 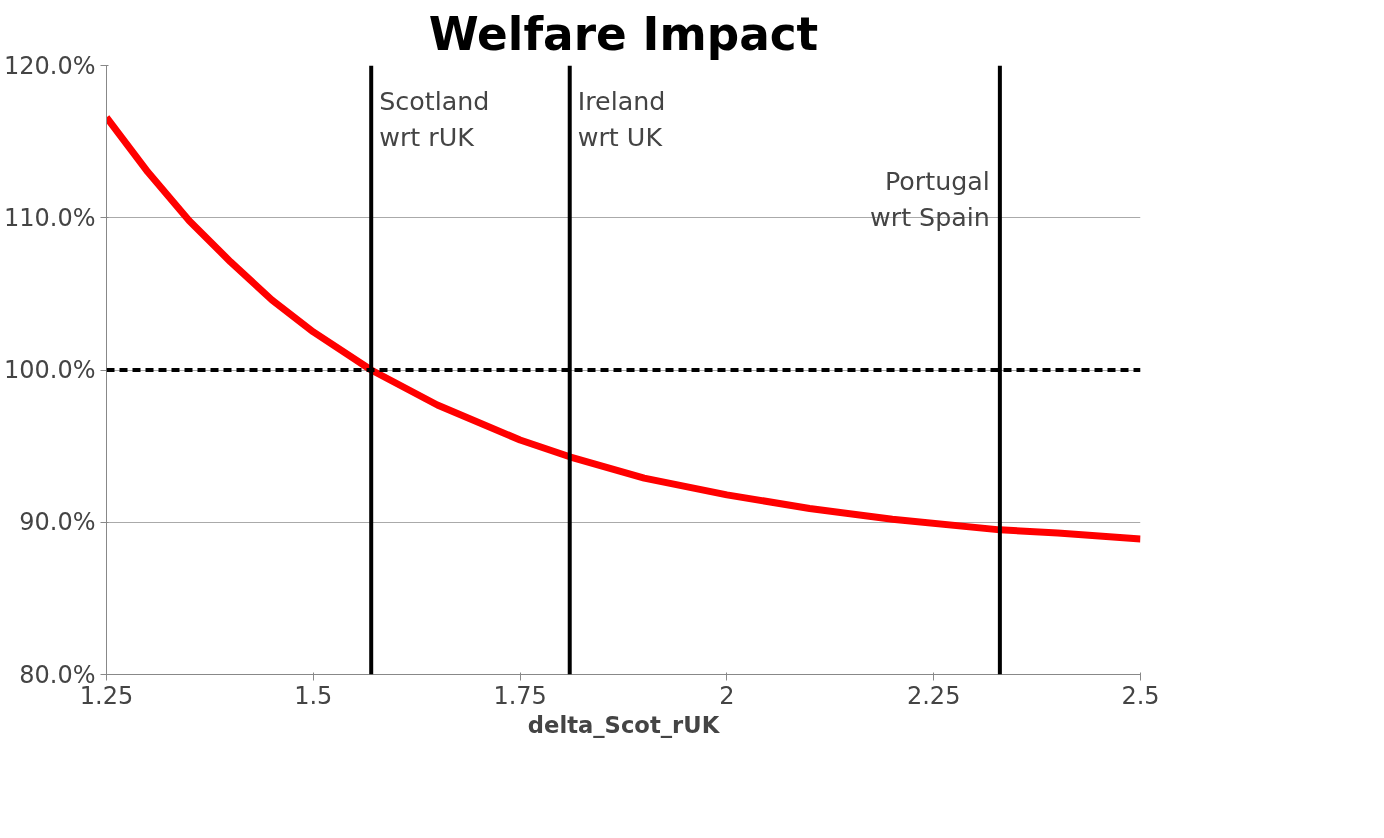 What do you see at coordinates (930, 198) in the screenshot?
I see `ref-line-label: Portugal wrt Spain` at bounding box center [930, 198].